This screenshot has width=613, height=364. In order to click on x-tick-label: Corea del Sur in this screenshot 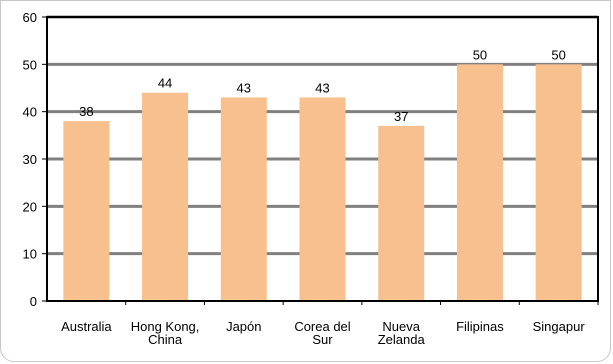, I will do `click(322, 333)`.